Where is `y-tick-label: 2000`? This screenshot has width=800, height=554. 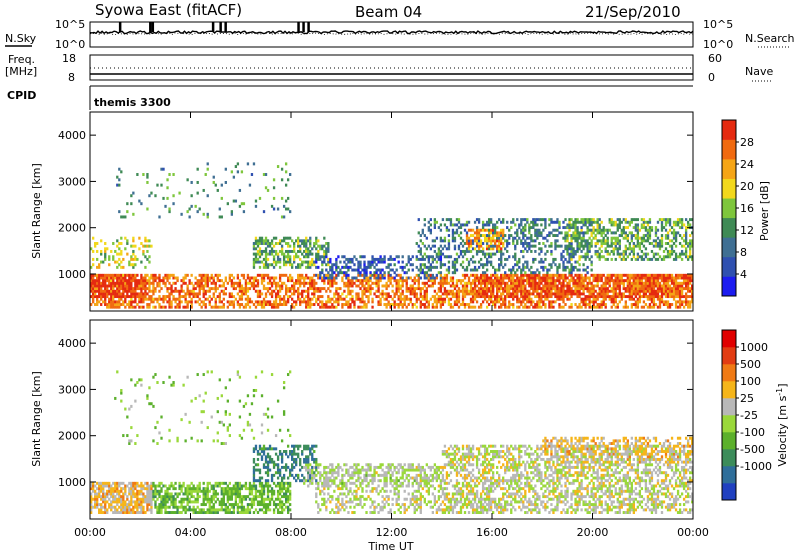
y-tick-label: 2000 is located at coordinates (72, 228).